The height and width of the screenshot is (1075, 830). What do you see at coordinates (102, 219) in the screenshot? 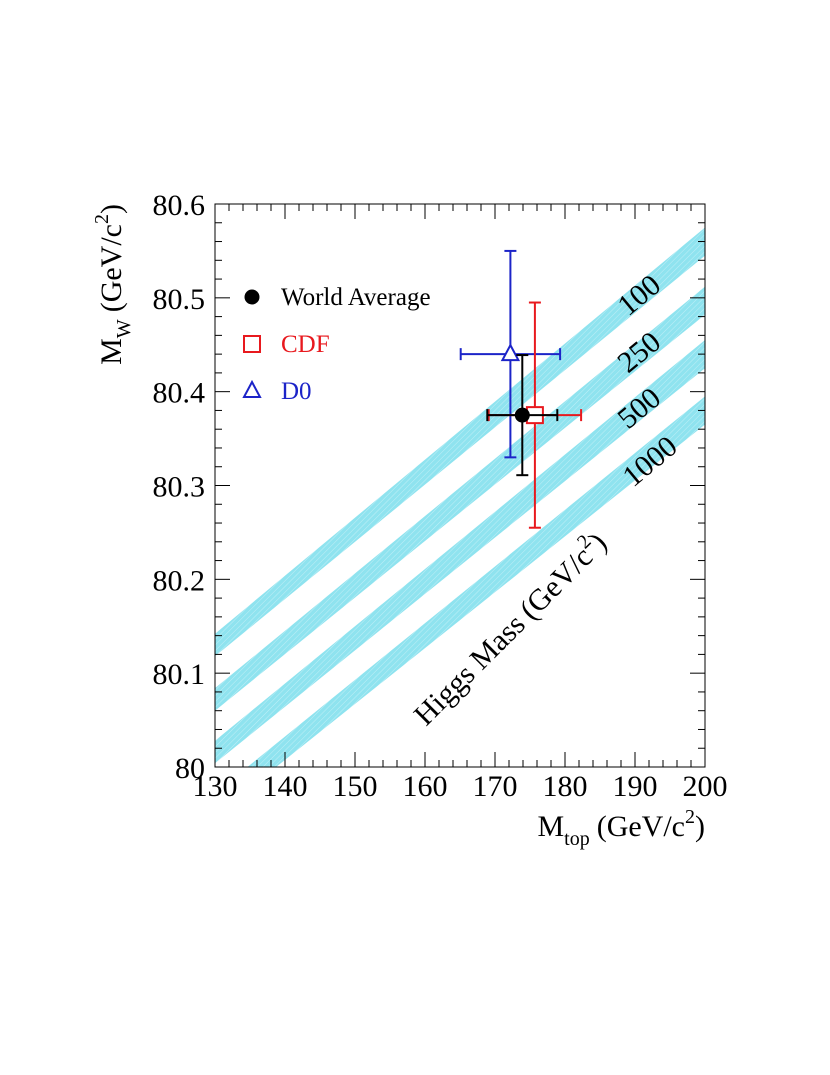
I see `y-axis-title-sup: 2` at bounding box center [102, 219].